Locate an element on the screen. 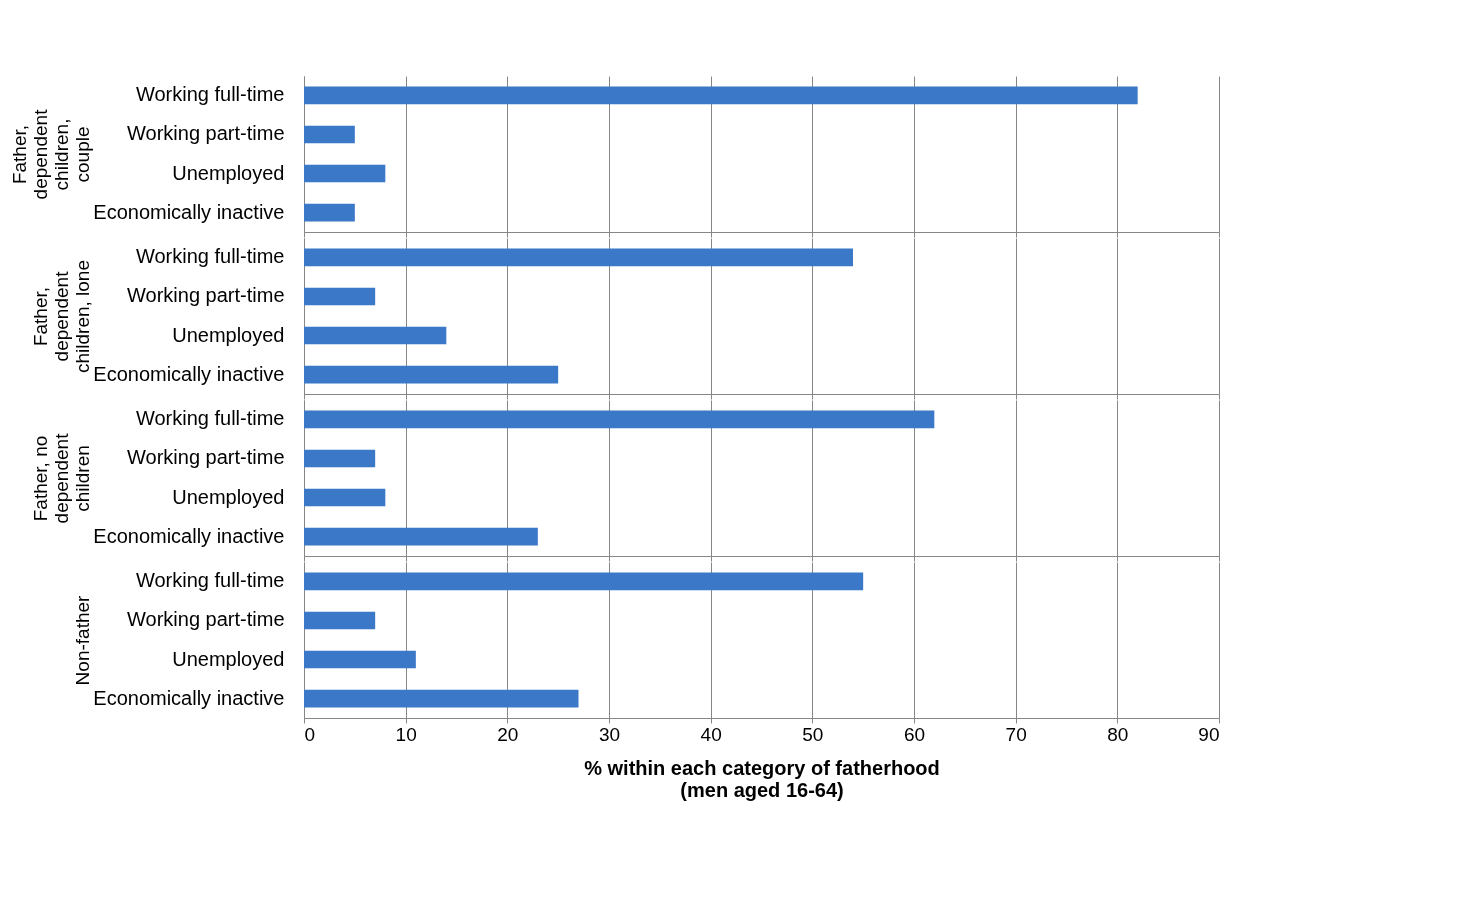 The height and width of the screenshot is (903, 1476). x-tick-label: 0 is located at coordinates (310, 734).